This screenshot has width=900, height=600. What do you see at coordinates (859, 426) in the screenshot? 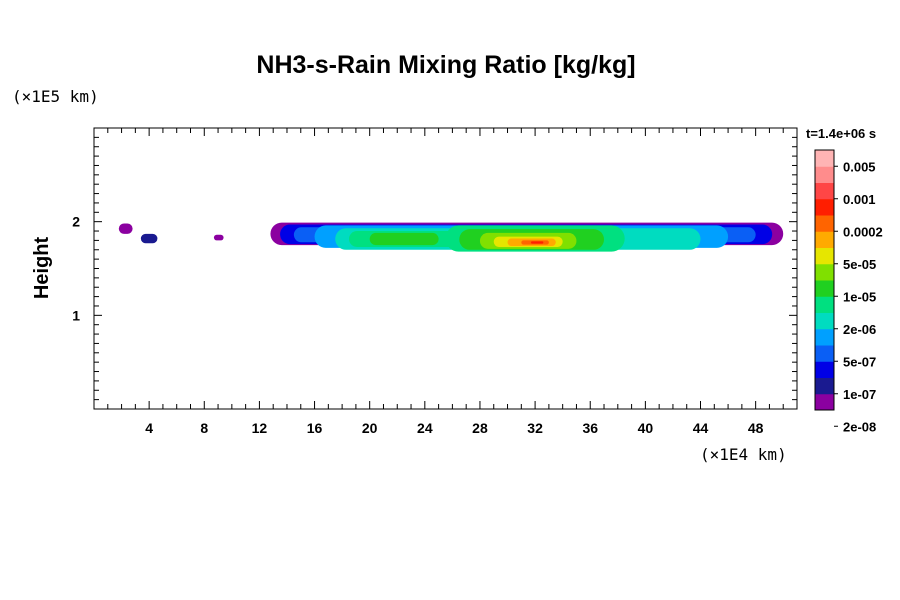
I see `colorbar-label: 2e-08` at bounding box center [859, 426].